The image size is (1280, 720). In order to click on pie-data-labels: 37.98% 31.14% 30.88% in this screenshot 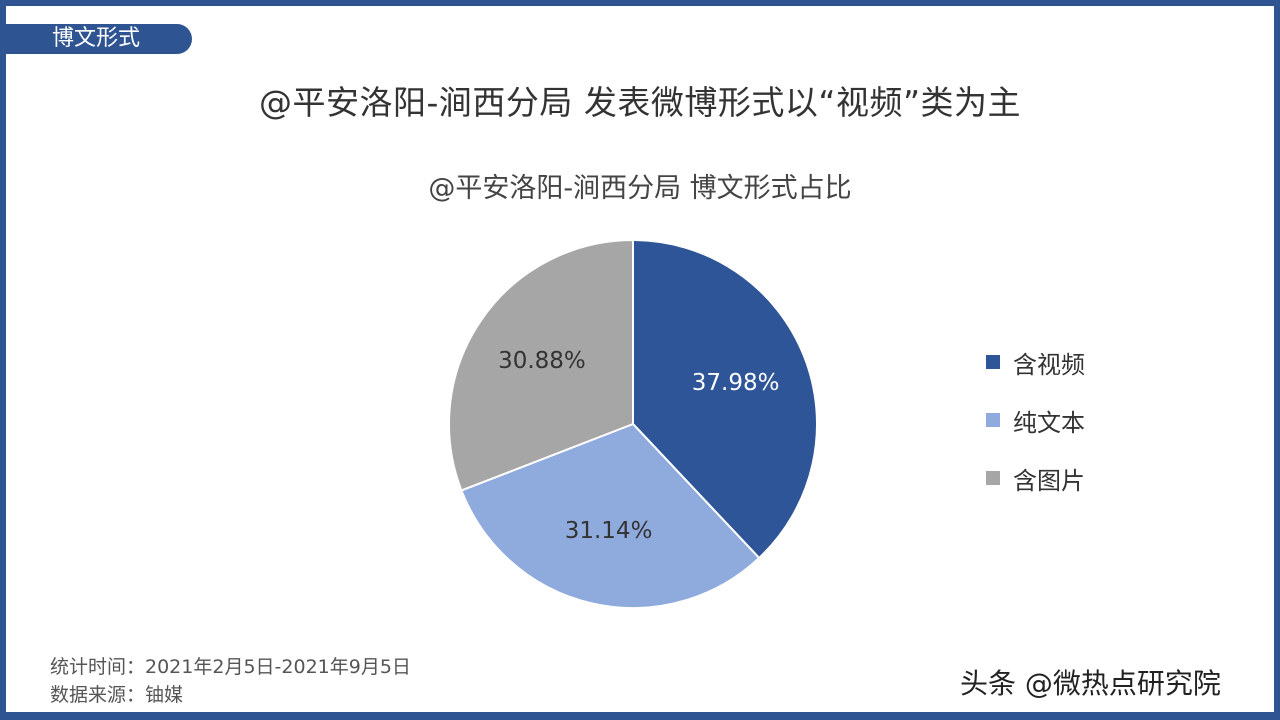, I will do `click(638, 446)`.